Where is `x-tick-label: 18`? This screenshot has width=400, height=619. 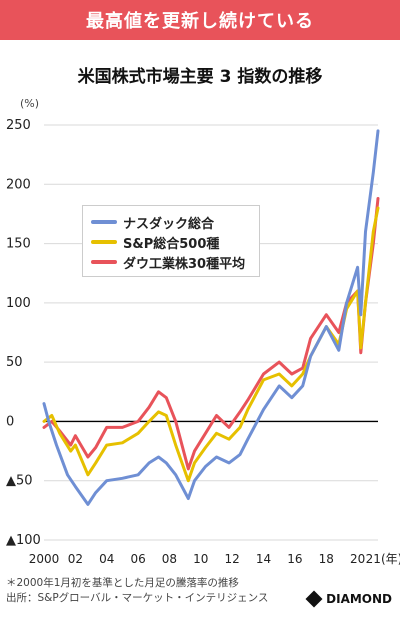 x-tick-label: 18 is located at coordinates (326, 559).